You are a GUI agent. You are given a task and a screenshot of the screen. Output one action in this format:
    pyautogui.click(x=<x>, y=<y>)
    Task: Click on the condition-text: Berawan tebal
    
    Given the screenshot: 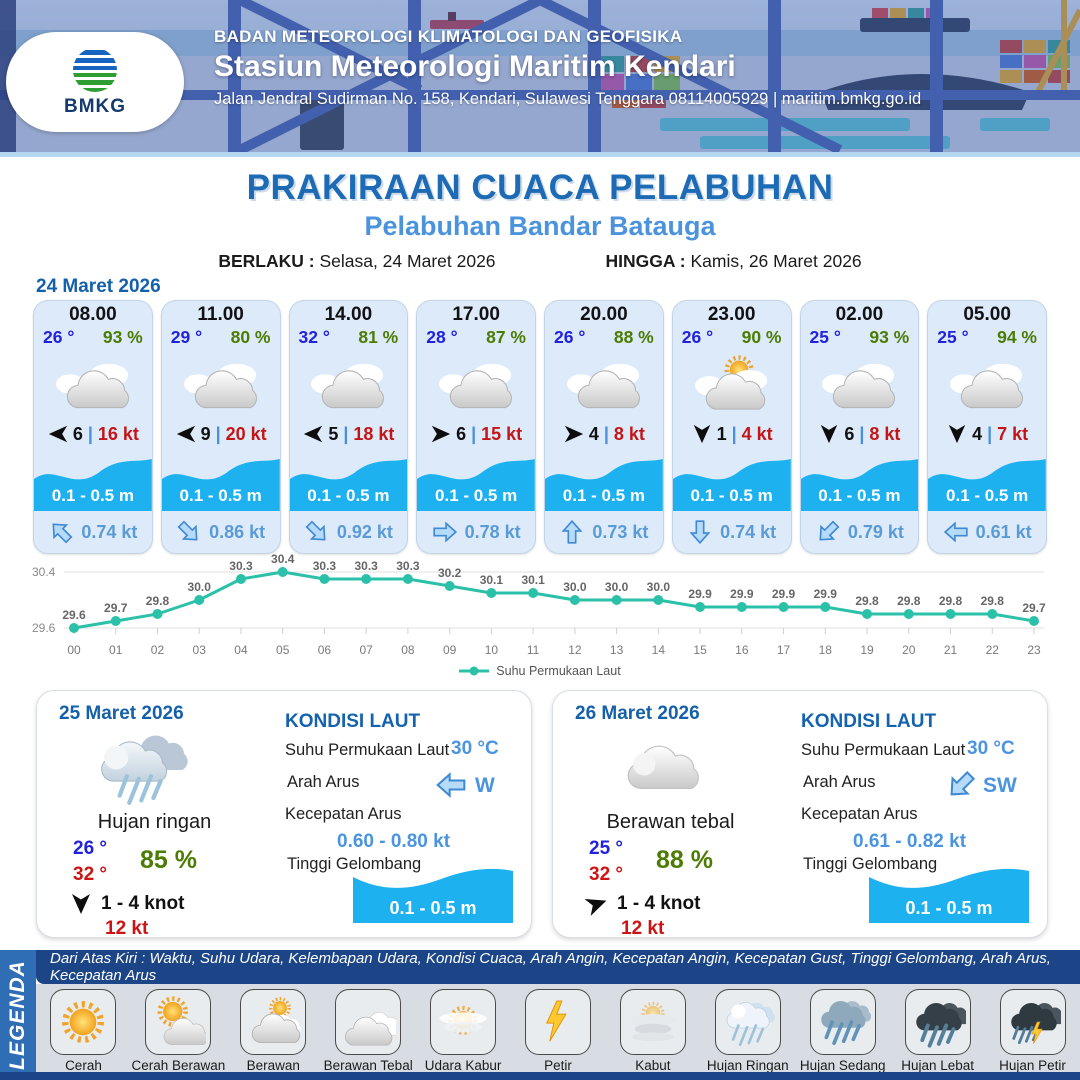 What is the action you would take?
    pyautogui.click(x=670, y=822)
    